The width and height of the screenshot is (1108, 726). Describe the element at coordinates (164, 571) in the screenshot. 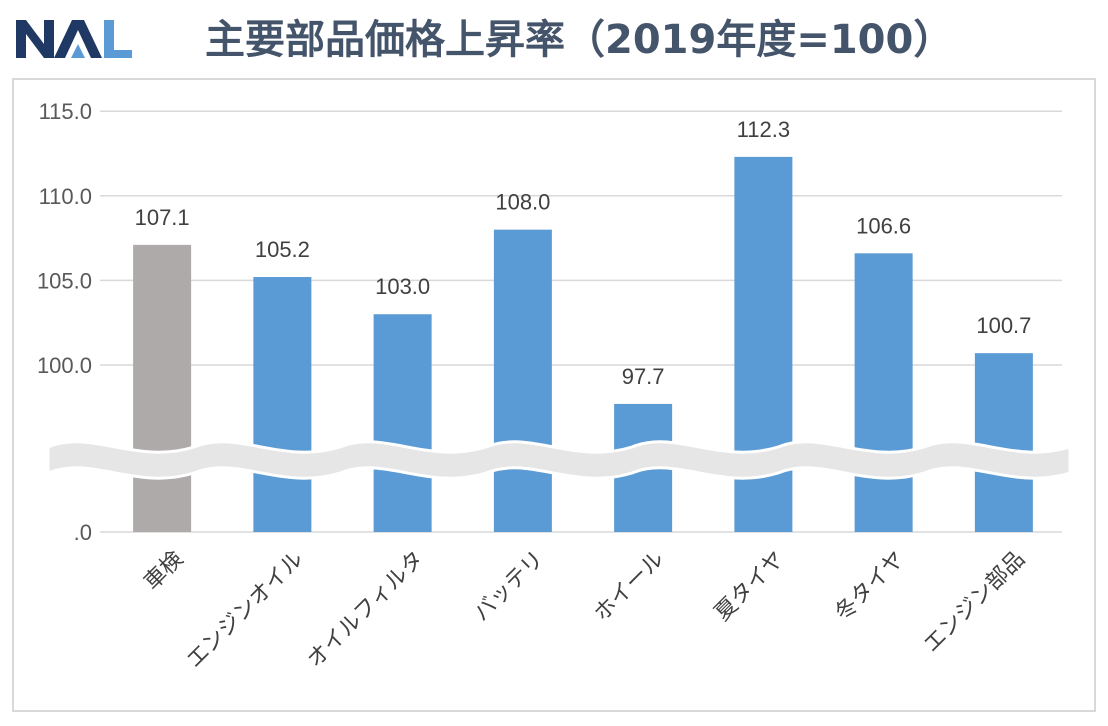

I see `category-label: 車検` at that location.